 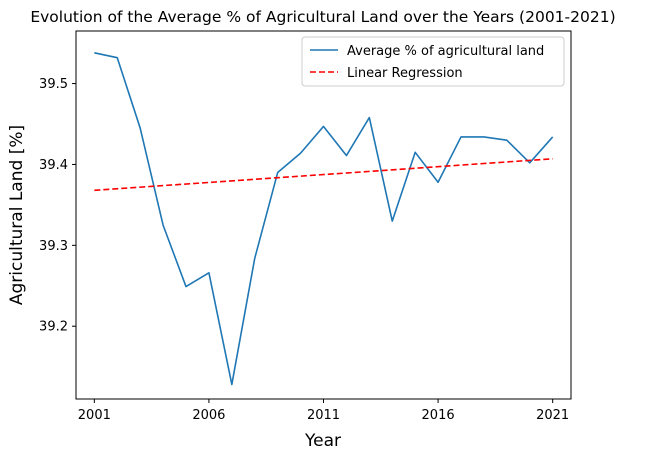 I want to click on y-tick-label: 39.5, so click(x=53, y=84).